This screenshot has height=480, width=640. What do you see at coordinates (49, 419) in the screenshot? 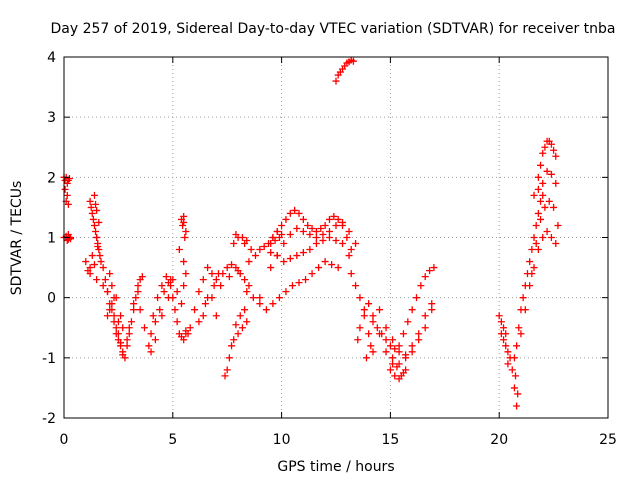
I see `y-tick-label: -2` at bounding box center [49, 419].